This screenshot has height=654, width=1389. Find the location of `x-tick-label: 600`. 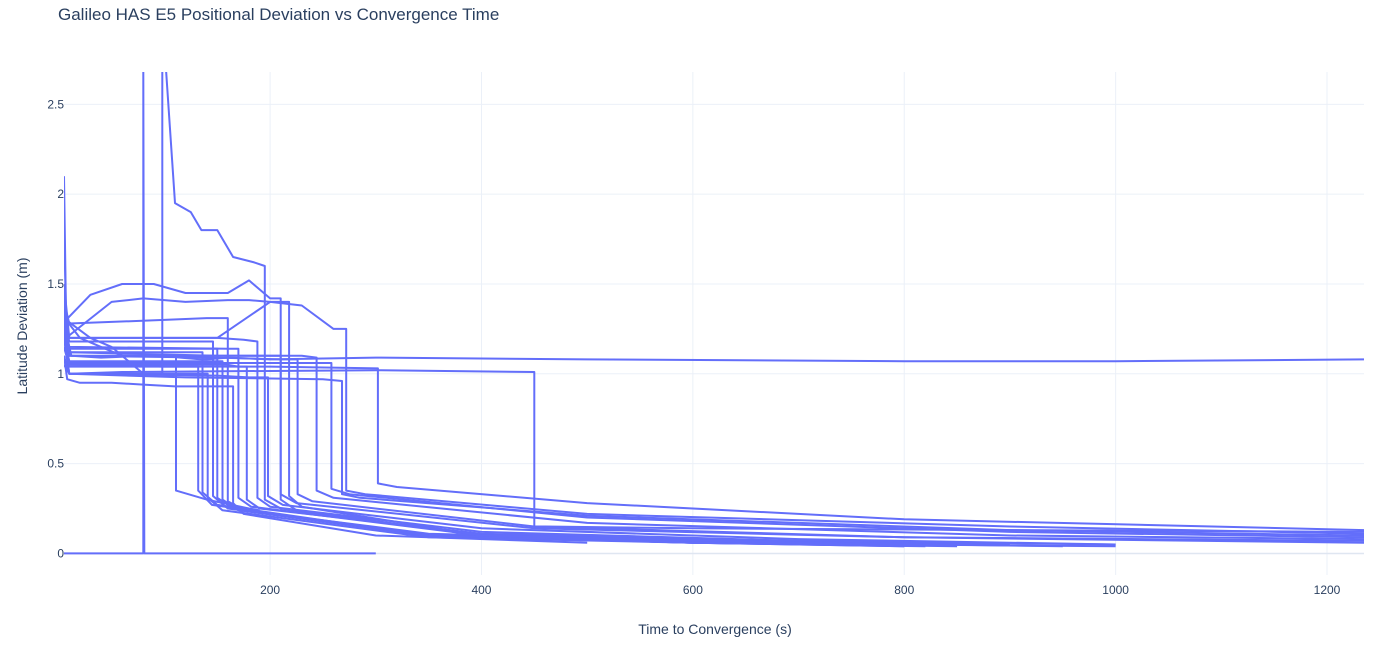

x-tick-label: 600 is located at coordinates (693, 590).